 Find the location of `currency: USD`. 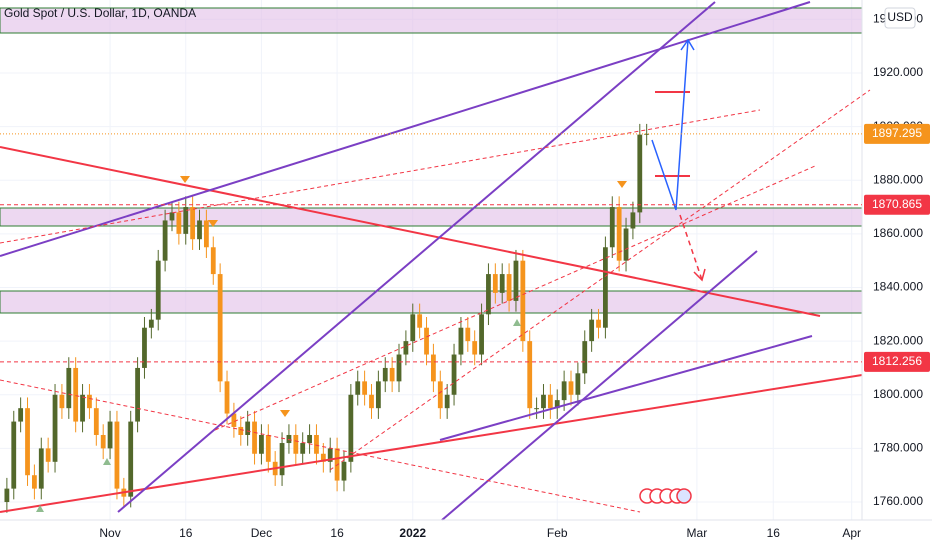

currency: USD is located at coordinates (900, 17).